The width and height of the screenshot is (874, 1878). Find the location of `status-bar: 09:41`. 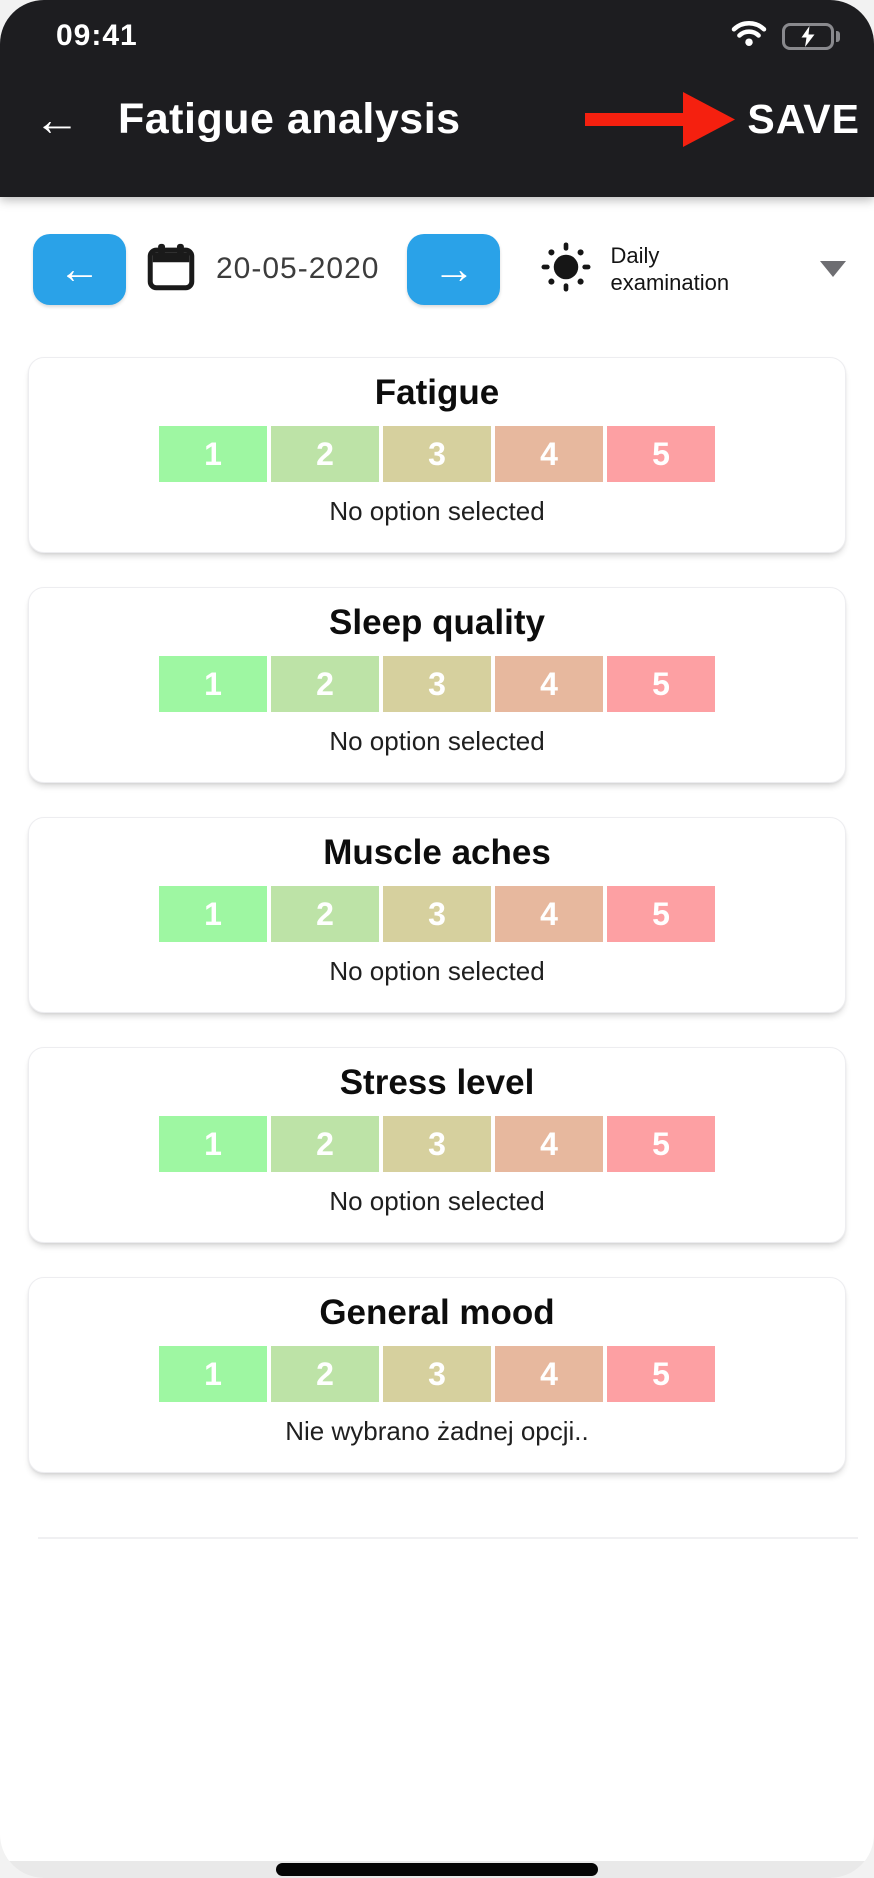

status-bar: 09:41 is located at coordinates (437, 28).